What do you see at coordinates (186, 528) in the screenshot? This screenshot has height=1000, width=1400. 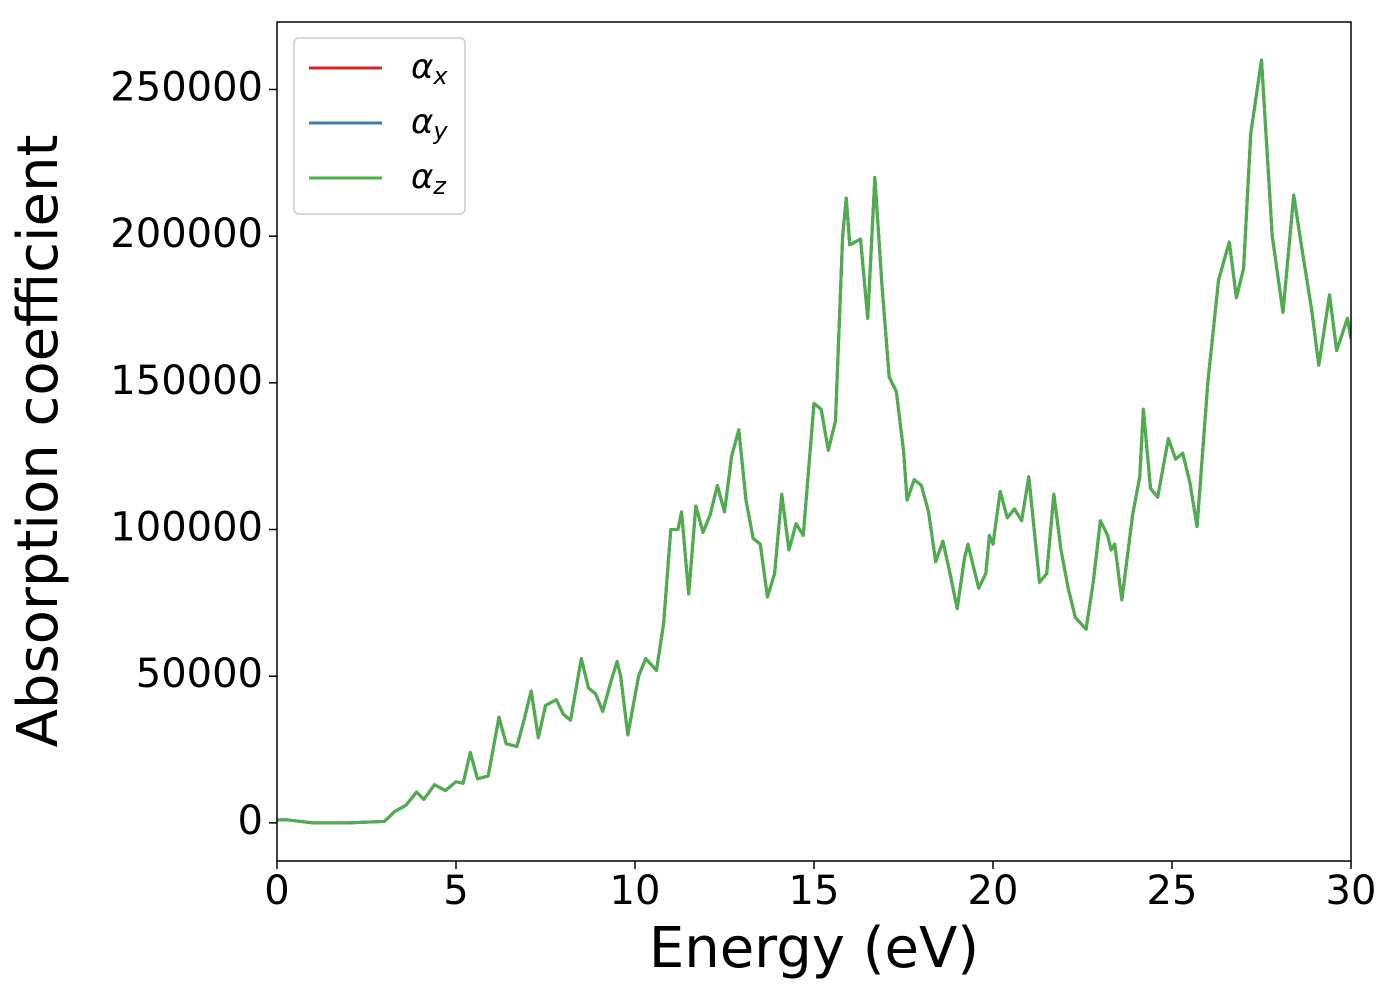 I see `y-tick-label: 100000` at bounding box center [186, 528].